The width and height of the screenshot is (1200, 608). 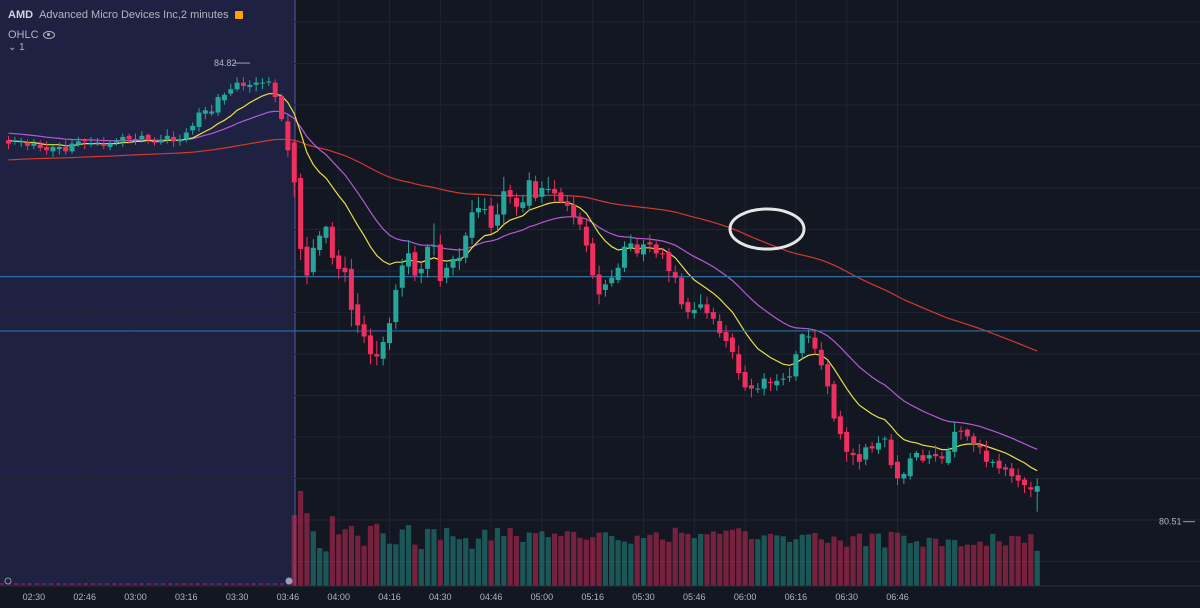 What do you see at coordinates (22, 47) in the screenshot?
I see `collapse-count: 1` at bounding box center [22, 47].